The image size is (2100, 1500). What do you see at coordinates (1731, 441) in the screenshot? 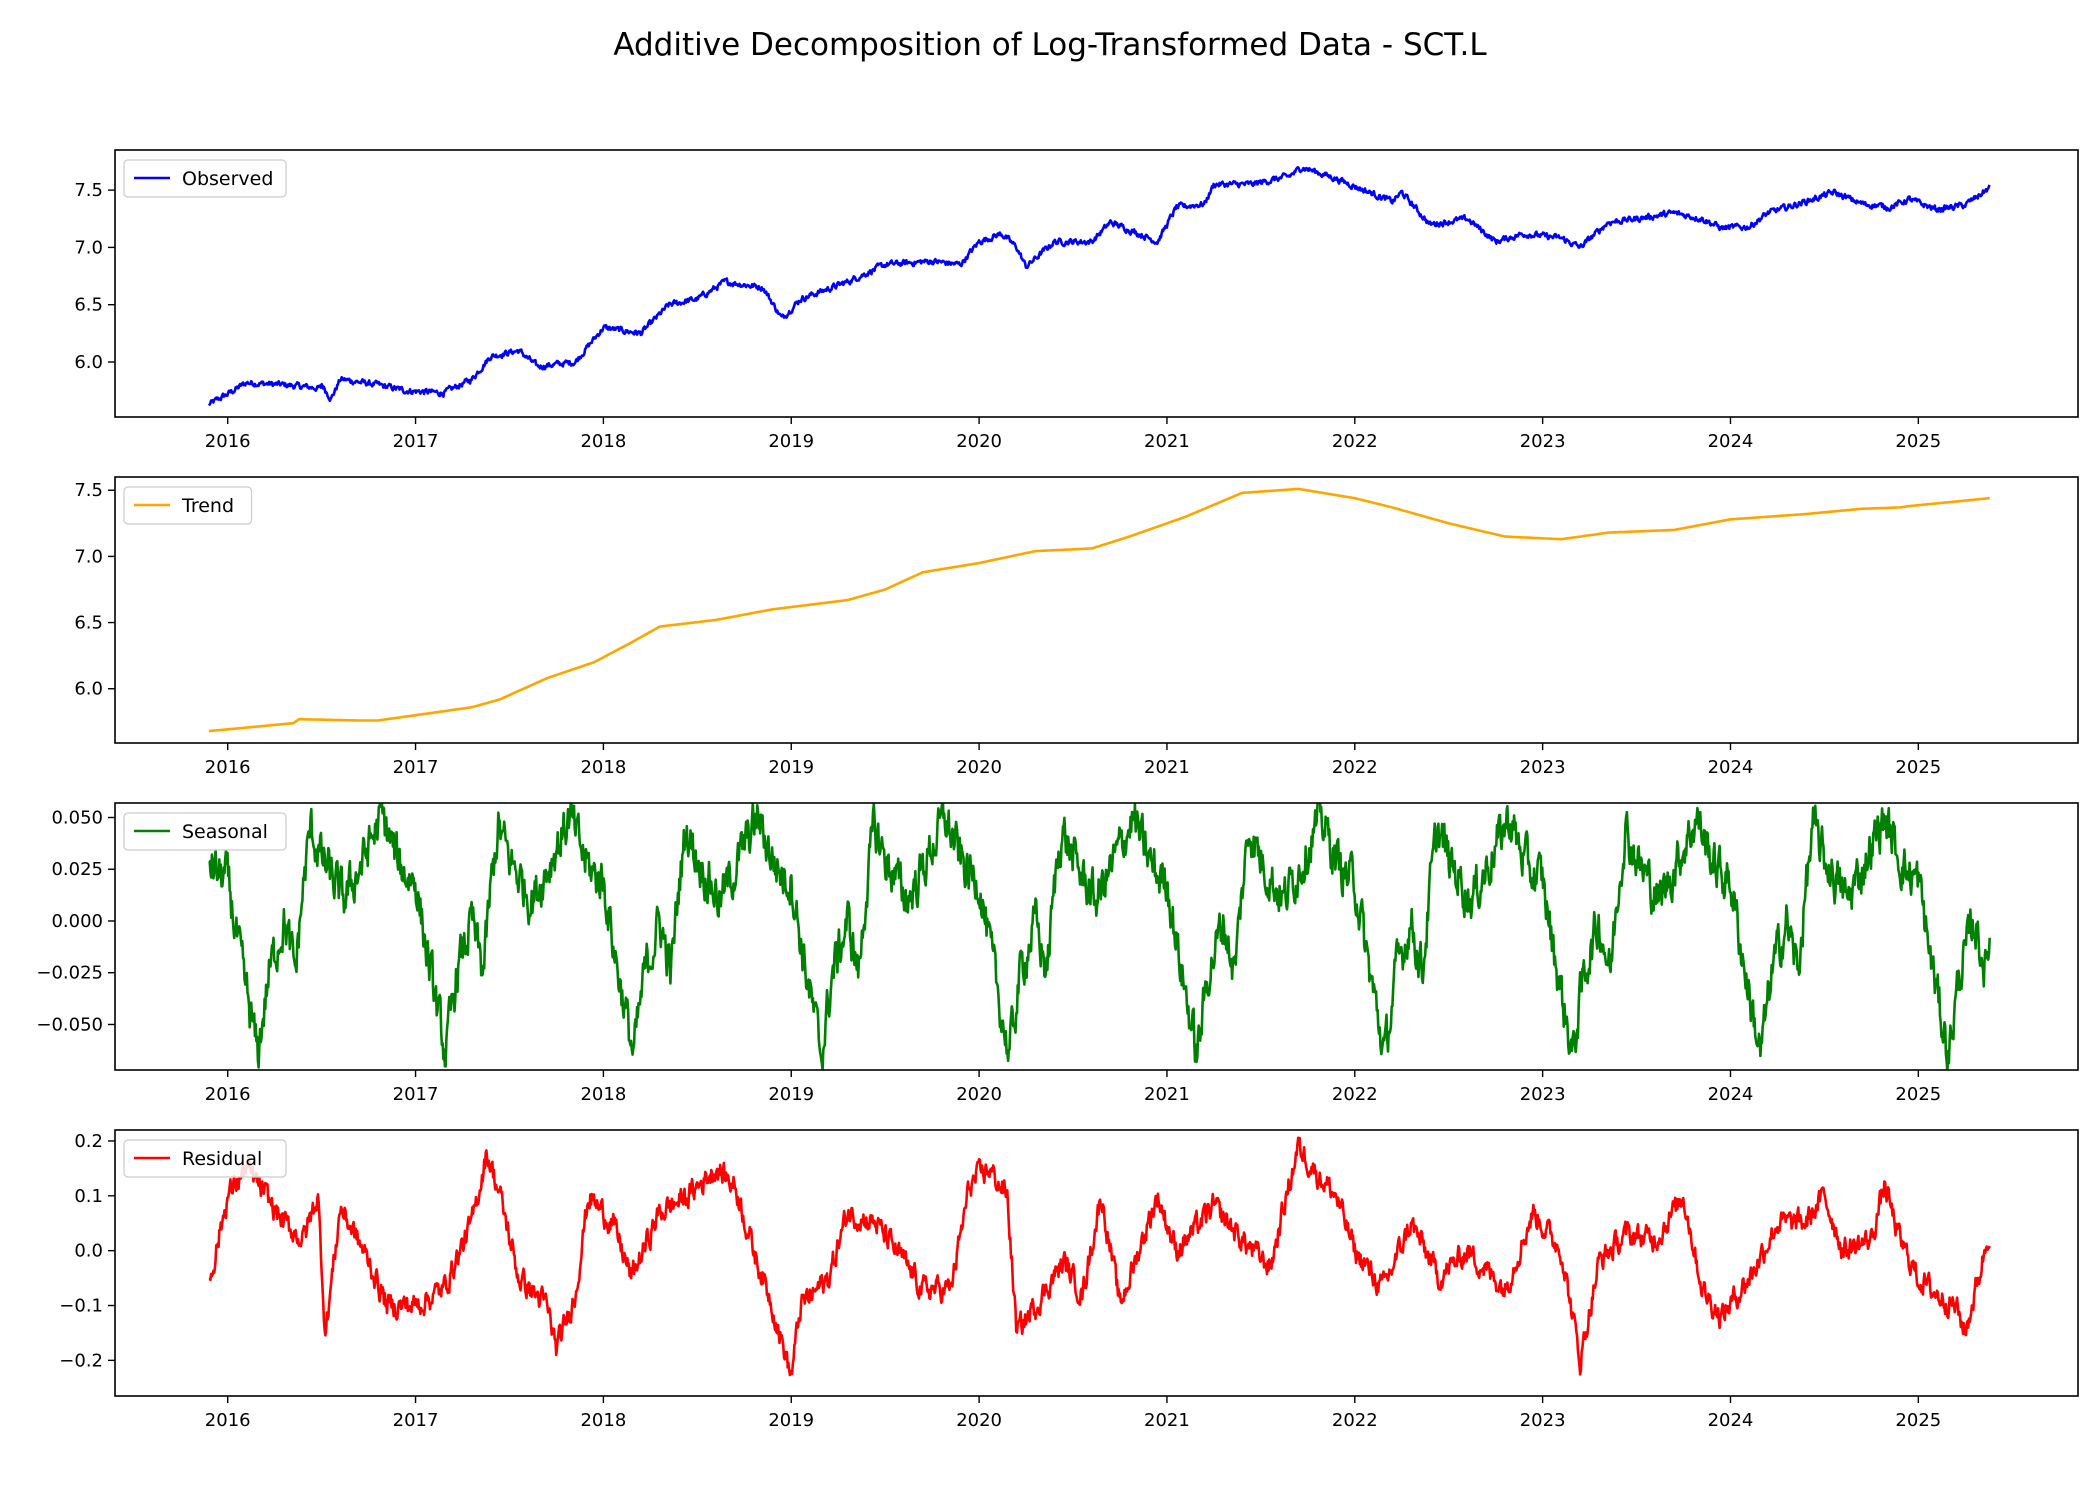
I see `observed-xtick-label: 2024` at bounding box center [1731, 441].